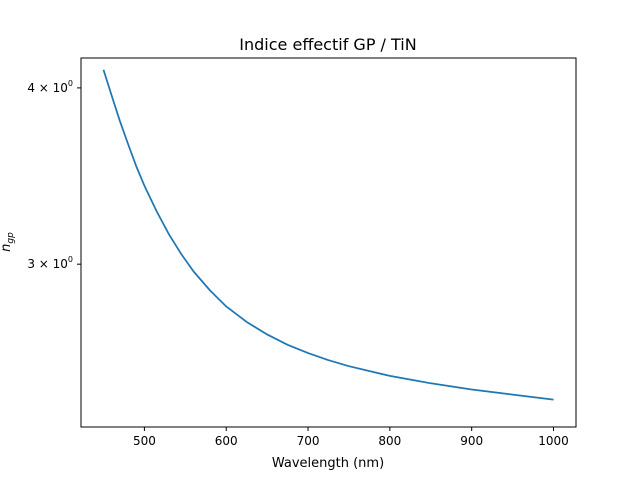 The height and width of the screenshot is (480, 640). What do you see at coordinates (50, 263) in the screenshot?
I see `y-tick-label: 3 × 100` at bounding box center [50, 263].